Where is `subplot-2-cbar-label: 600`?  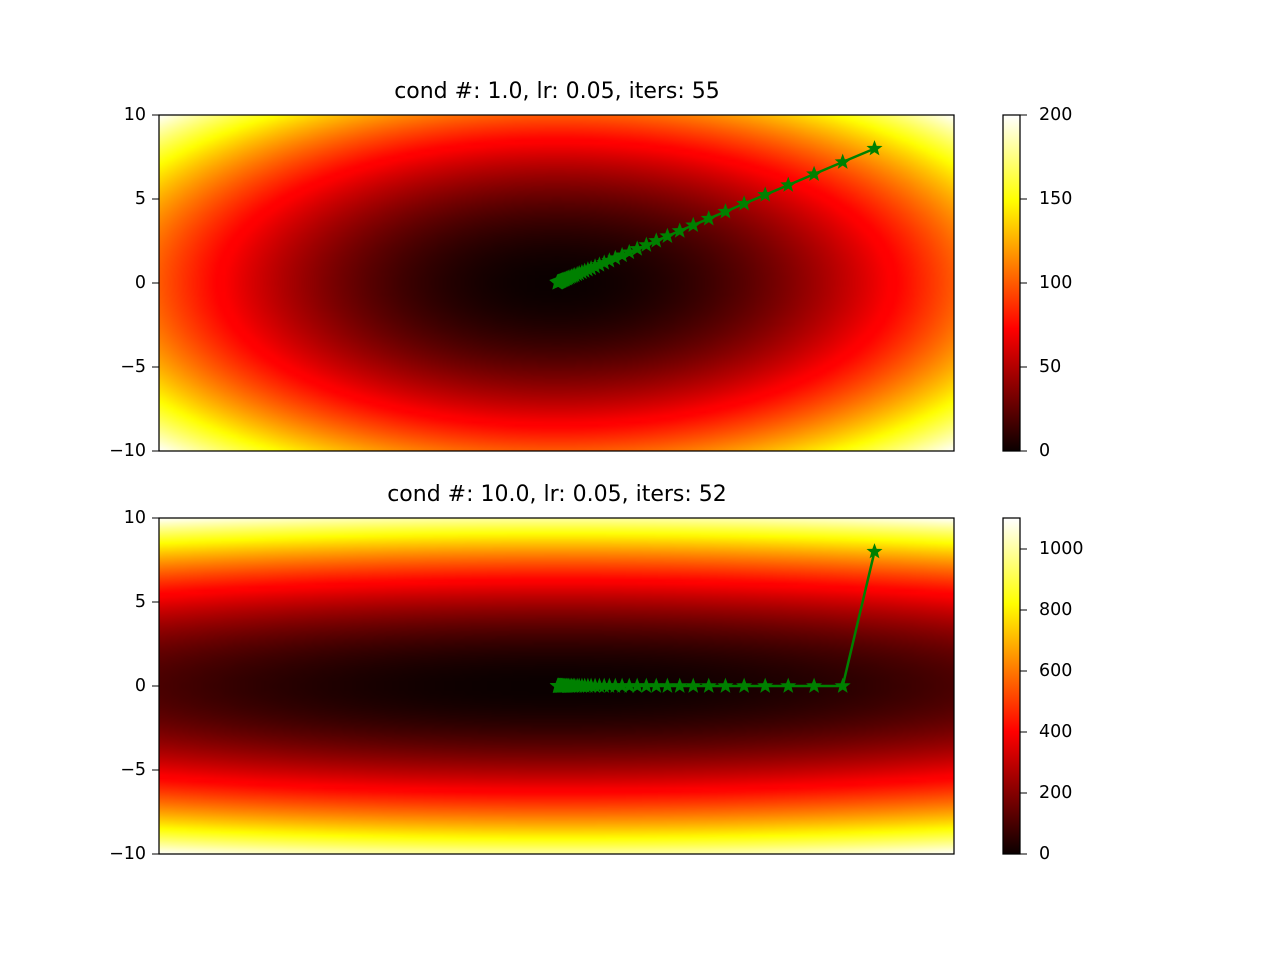 subplot-2-cbar-label: 600 is located at coordinates (1055, 671).